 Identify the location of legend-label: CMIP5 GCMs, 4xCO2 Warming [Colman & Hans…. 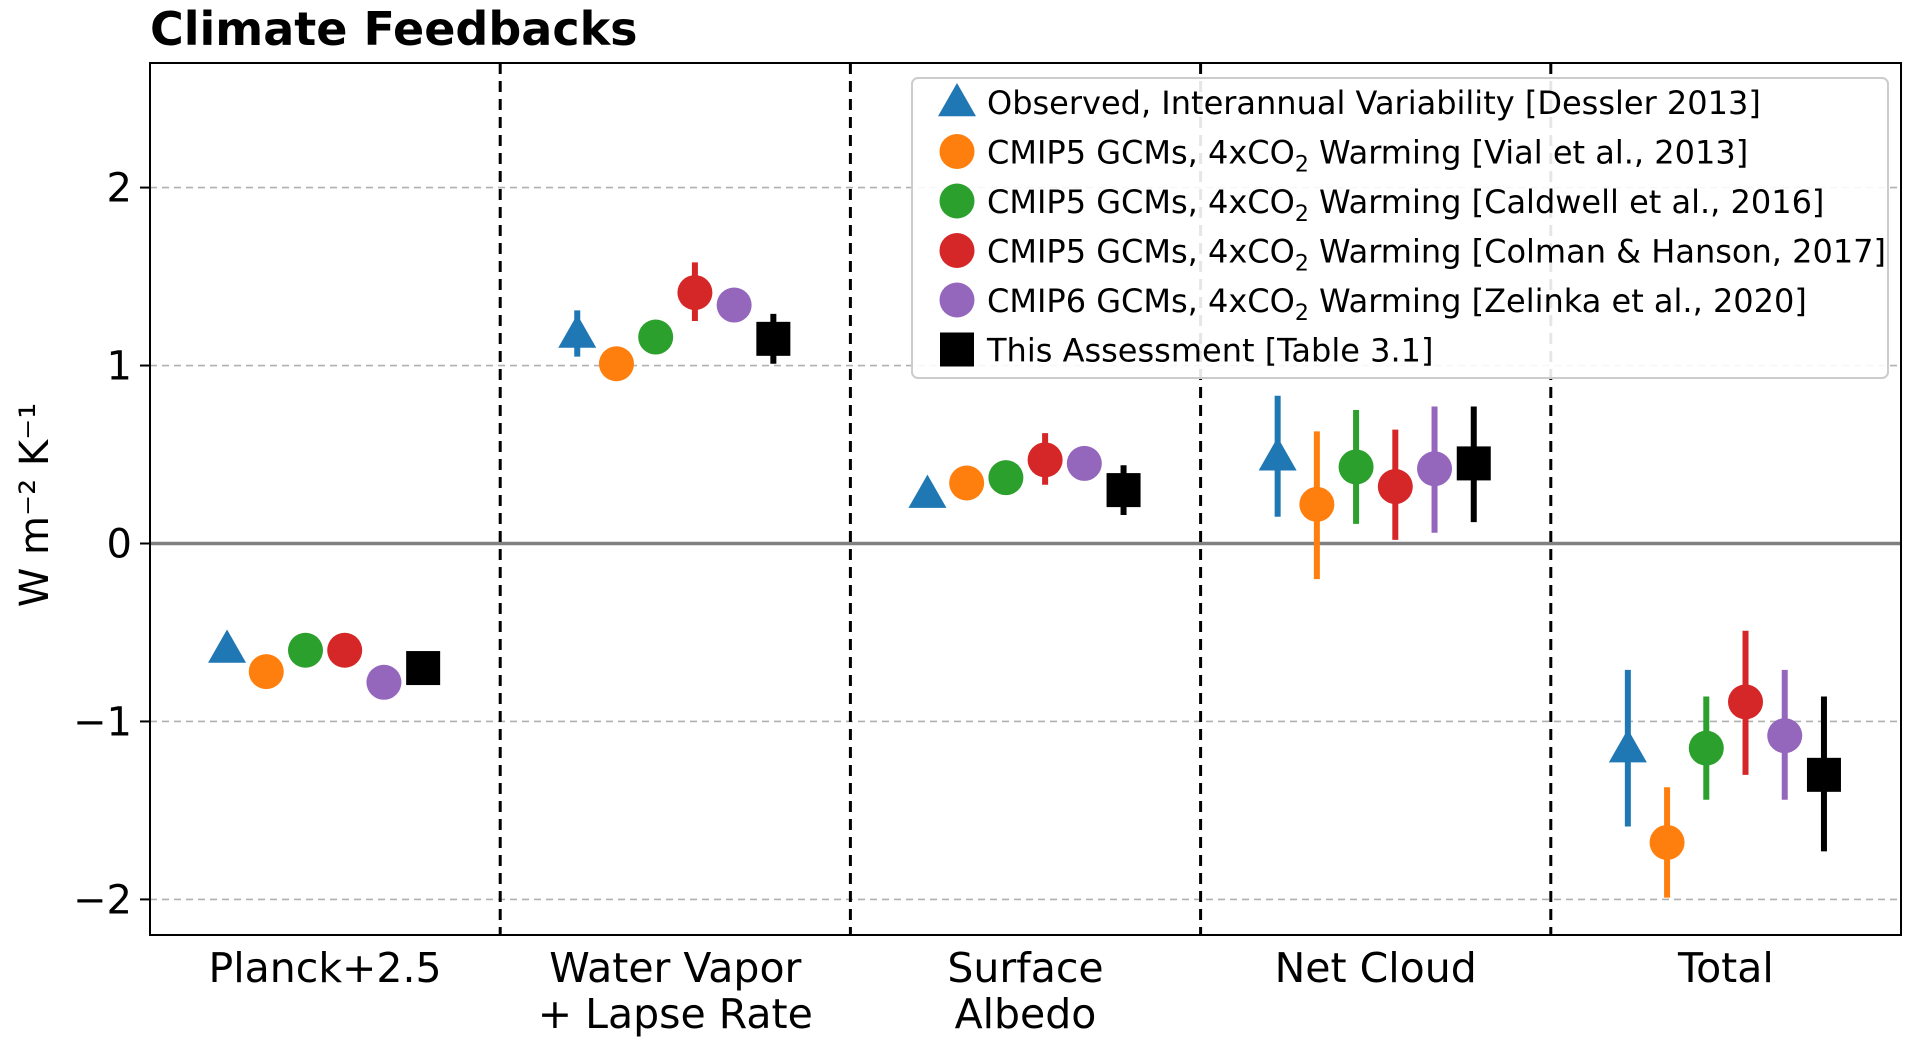
(1436, 255).